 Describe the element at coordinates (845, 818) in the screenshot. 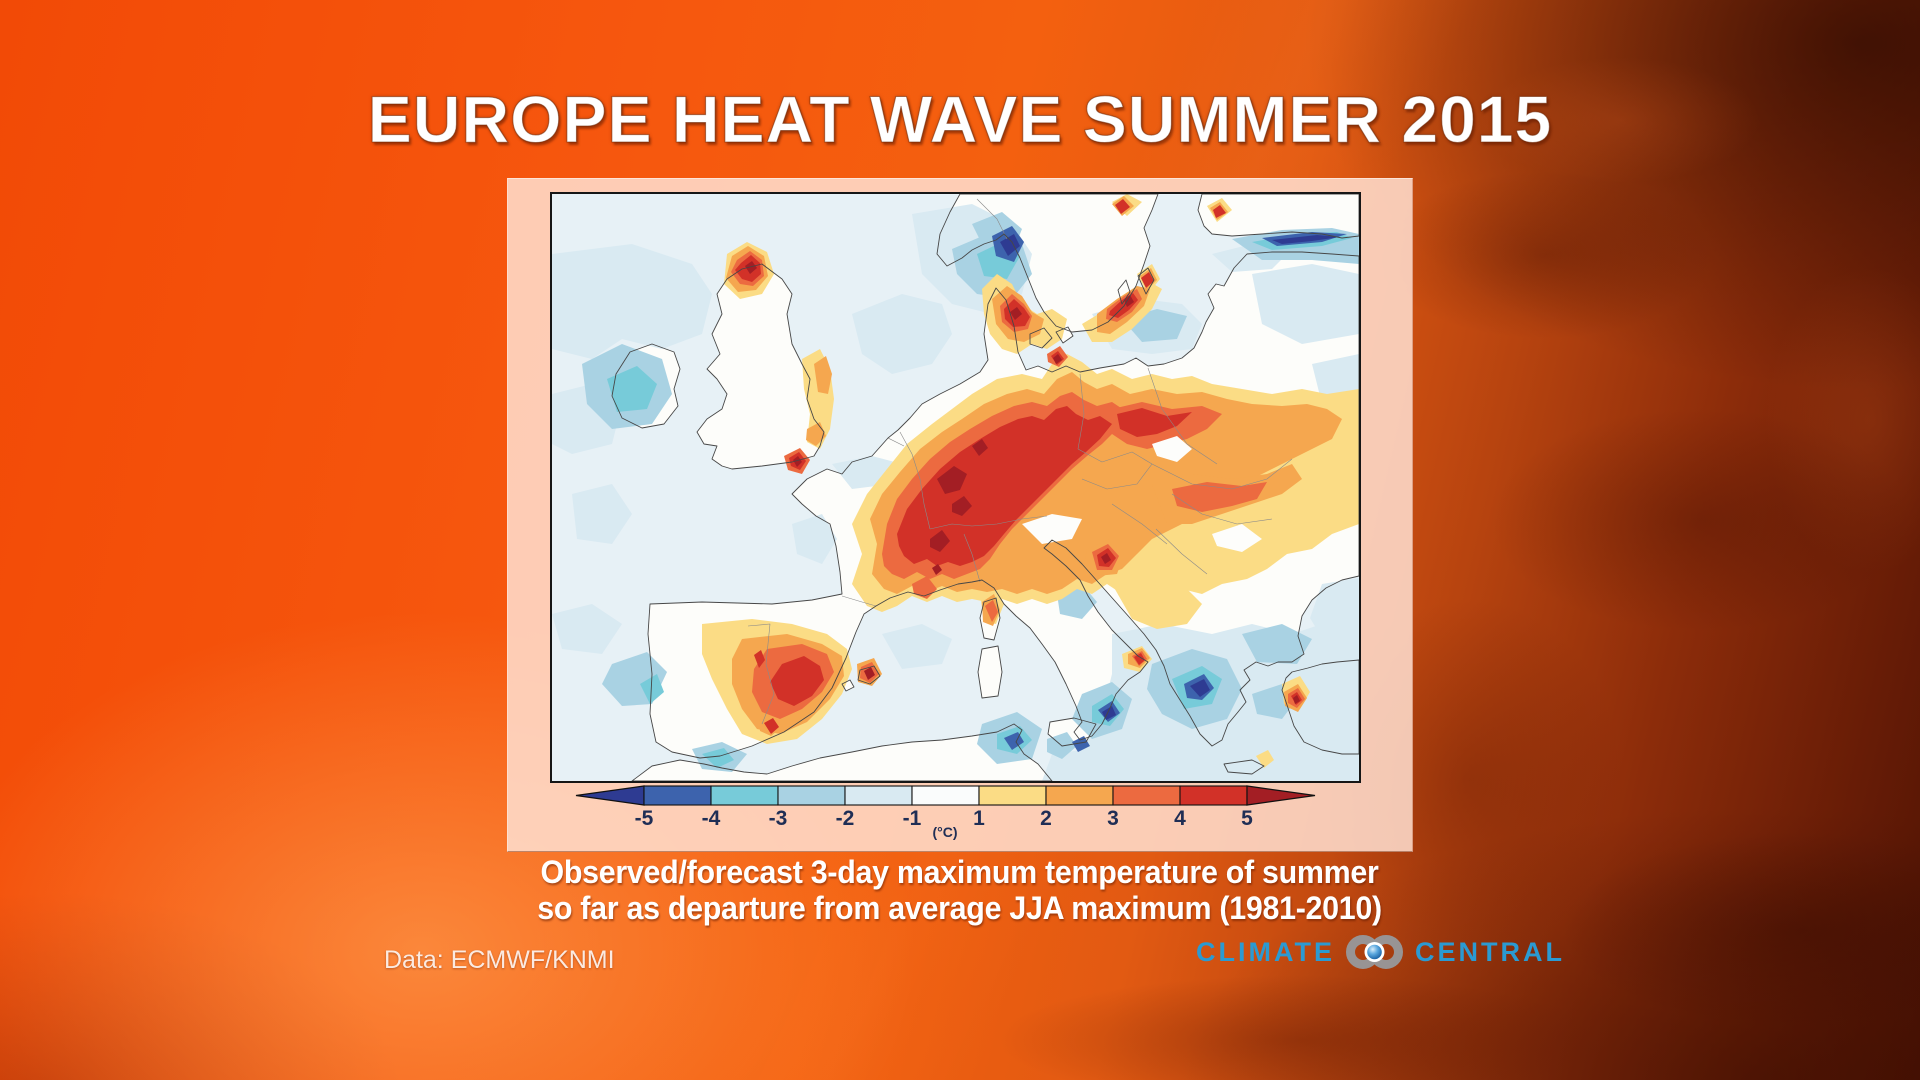

I see `tick-label: -2` at that location.